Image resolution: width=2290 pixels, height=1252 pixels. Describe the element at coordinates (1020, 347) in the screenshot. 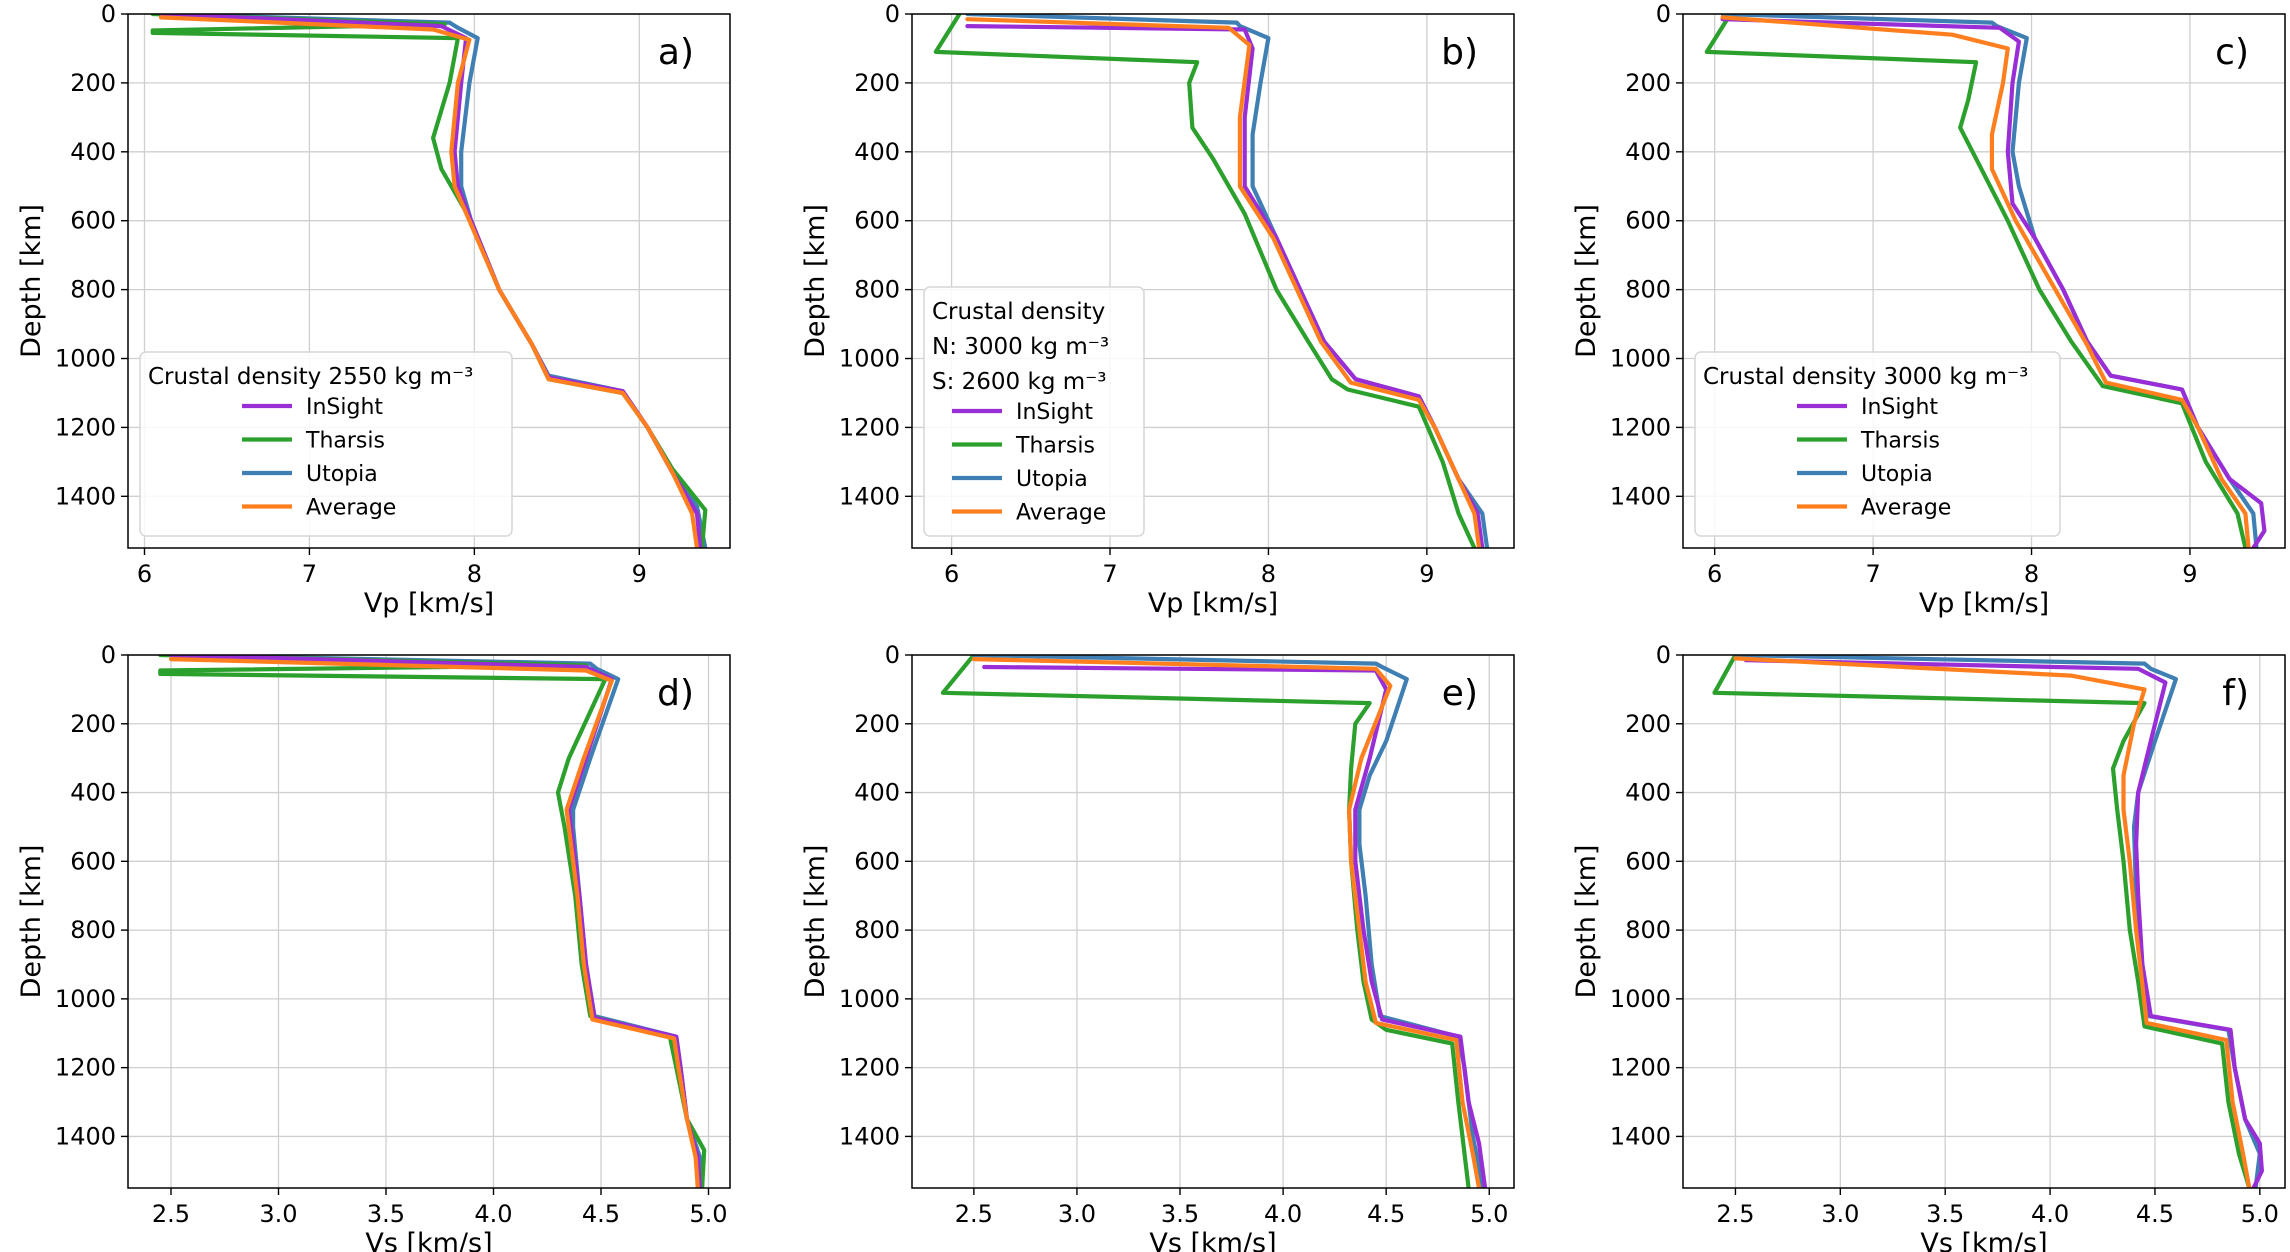

I see `legend-title: N: 3000 kg m⁻³` at that location.